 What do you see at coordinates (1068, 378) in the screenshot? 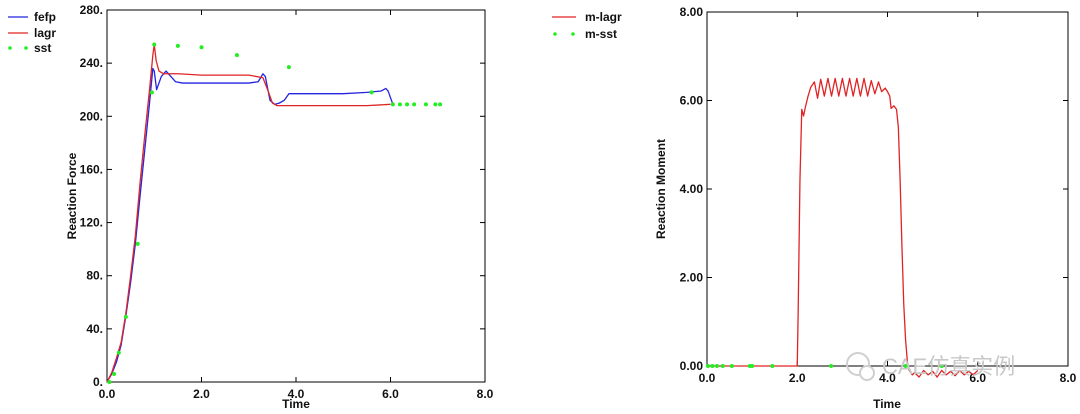
I see `moment-x-tick-label: 8.0` at bounding box center [1068, 378].